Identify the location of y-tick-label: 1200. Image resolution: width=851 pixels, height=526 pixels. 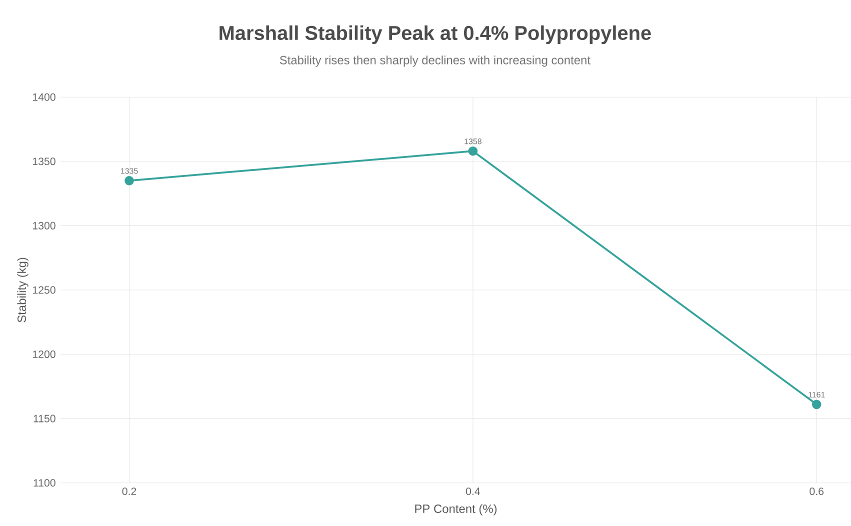
(44, 354).